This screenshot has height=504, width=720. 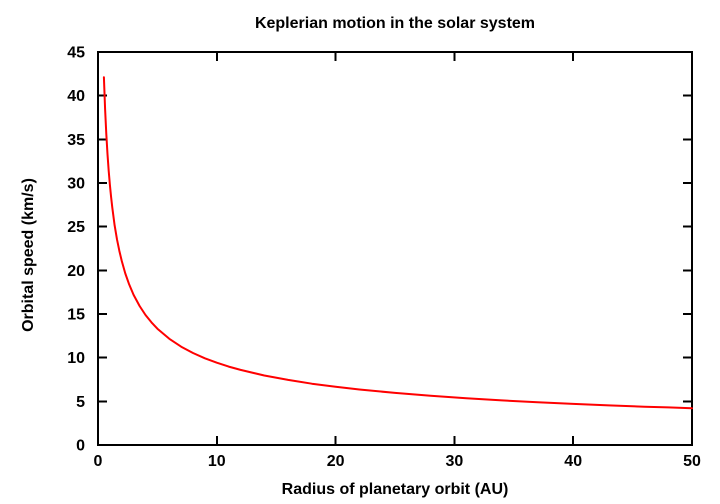 What do you see at coordinates (76, 96) in the screenshot?
I see `y-tick-label: 40` at bounding box center [76, 96].